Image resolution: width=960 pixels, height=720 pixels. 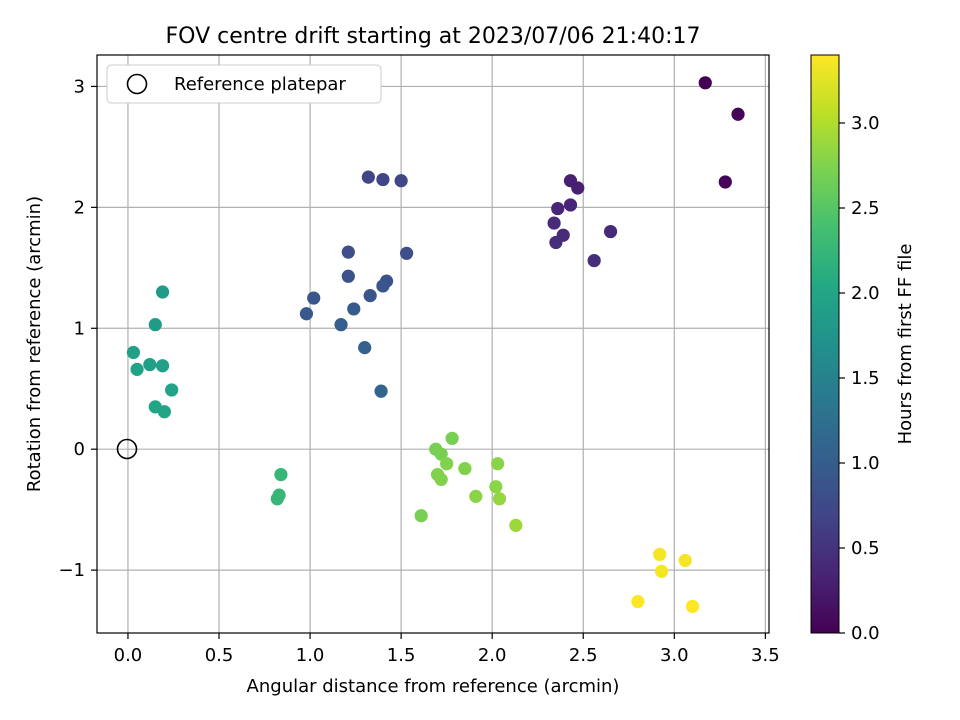 I want to click on y-tick-label: 3, so click(x=79, y=86).